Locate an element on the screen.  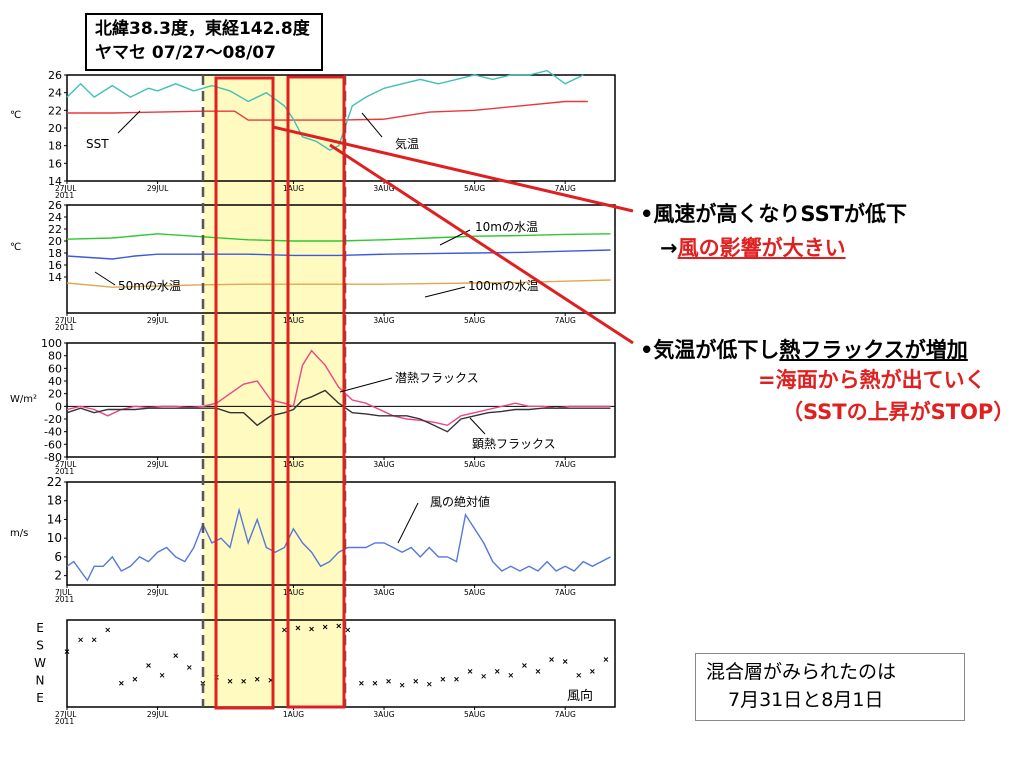
y-tick-label: S is located at coordinates (40, 646).